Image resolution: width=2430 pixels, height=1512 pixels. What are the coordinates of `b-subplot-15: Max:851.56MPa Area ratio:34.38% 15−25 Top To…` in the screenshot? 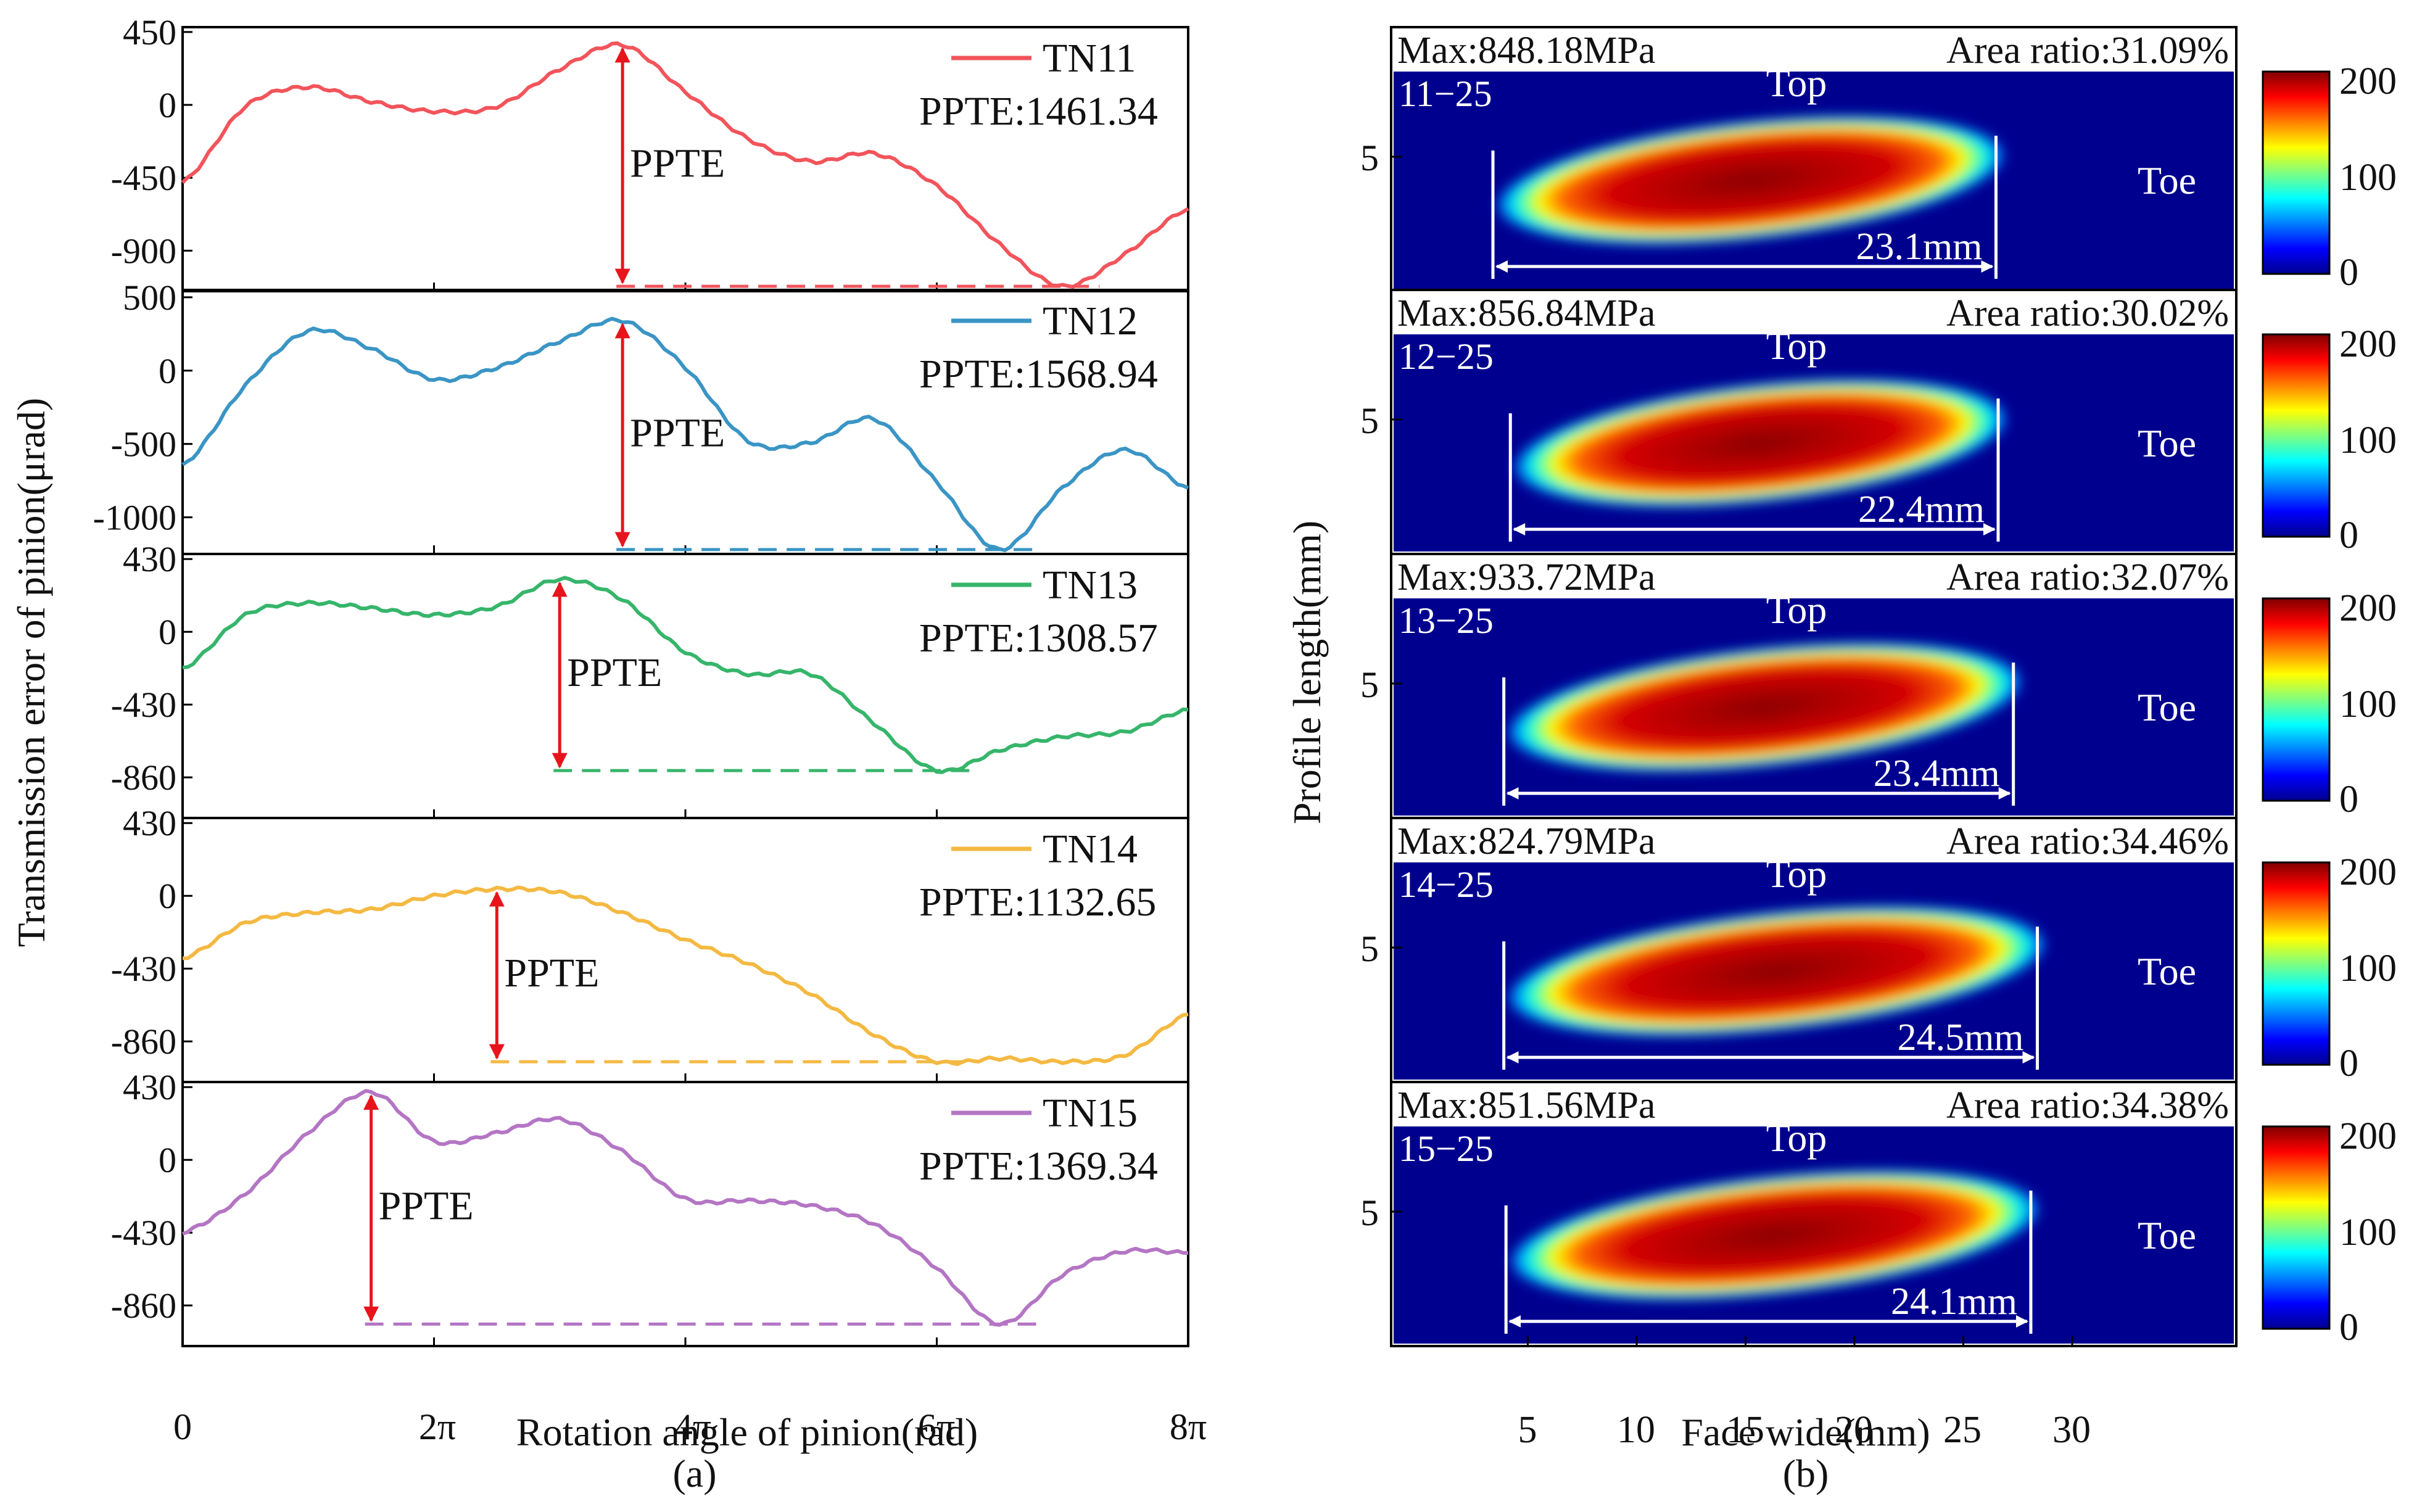 It's located at (1878, 1215).